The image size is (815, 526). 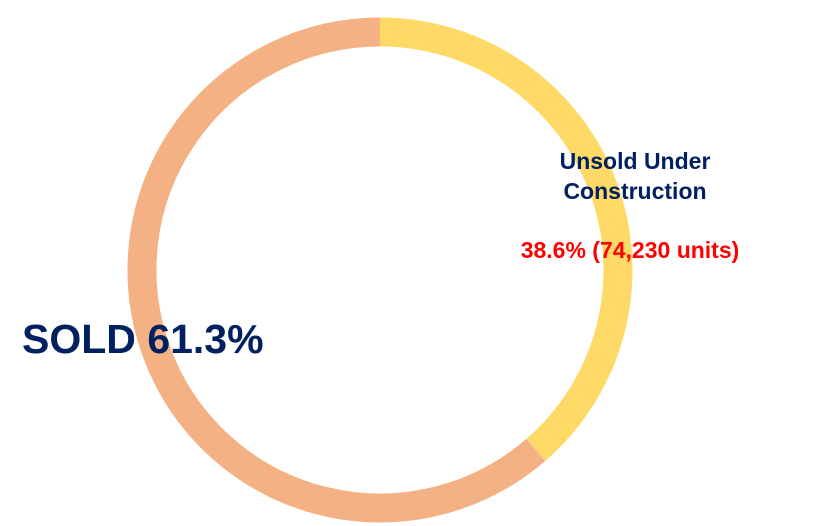 I want to click on value-label: 61.3%, so click(x=205, y=339).